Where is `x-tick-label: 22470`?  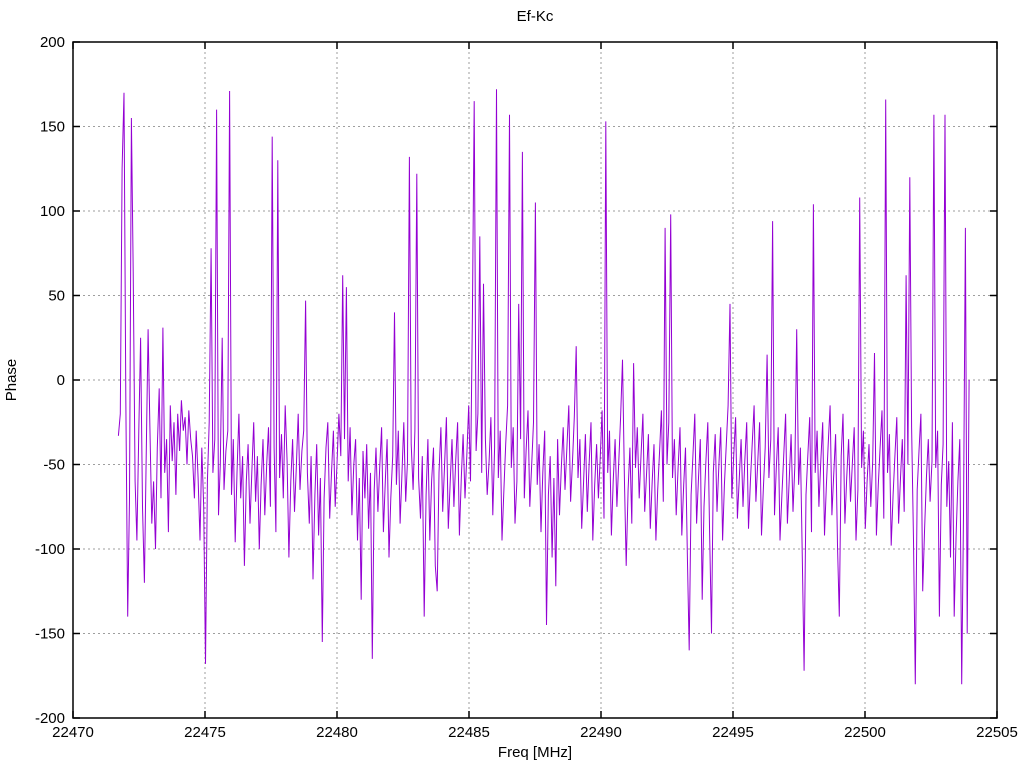
x-tick-label: 22470 is located at coordinates (73, 732).